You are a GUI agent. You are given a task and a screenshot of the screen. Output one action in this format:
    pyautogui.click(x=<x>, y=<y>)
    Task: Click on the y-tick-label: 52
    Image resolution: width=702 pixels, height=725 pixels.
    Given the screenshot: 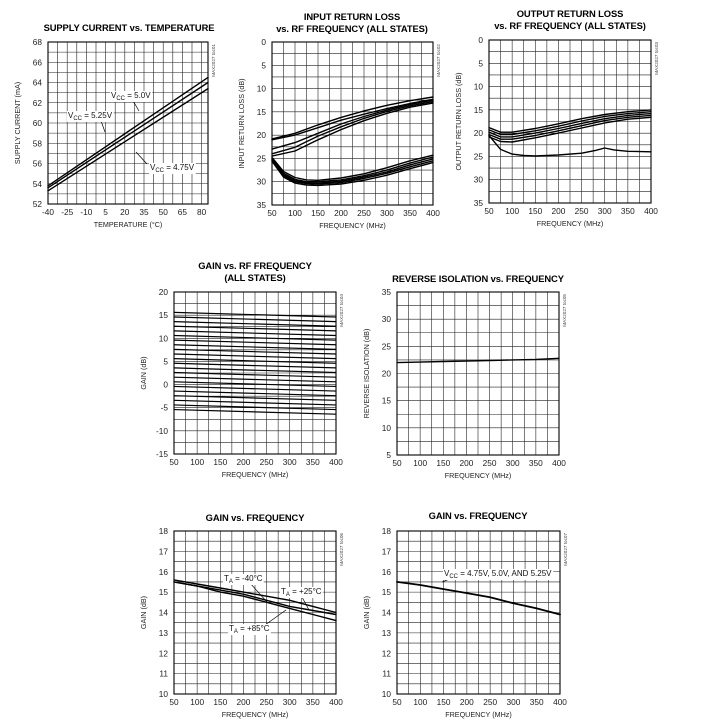 What is the action you would take?
    pyautogui.click(x=38, y=204)
    